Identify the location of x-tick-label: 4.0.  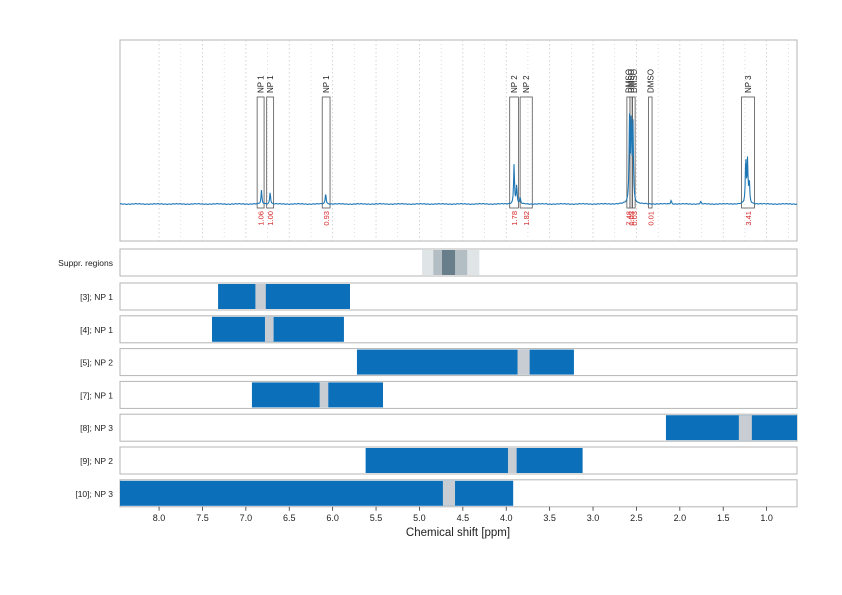
(506, 518).